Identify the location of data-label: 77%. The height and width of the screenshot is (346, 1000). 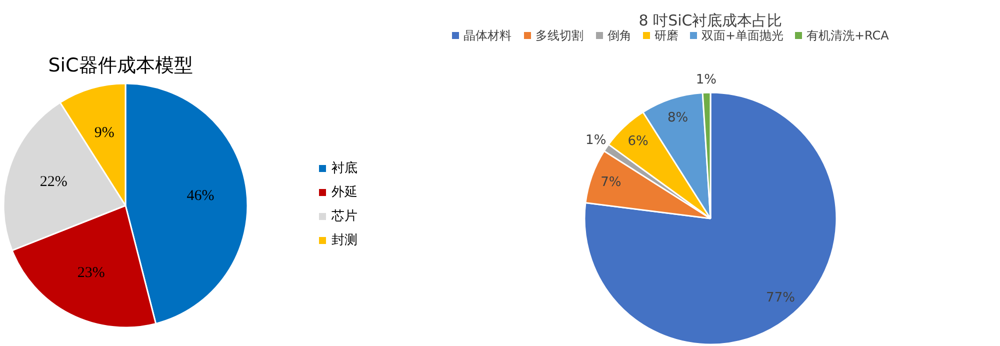
(780, 298).